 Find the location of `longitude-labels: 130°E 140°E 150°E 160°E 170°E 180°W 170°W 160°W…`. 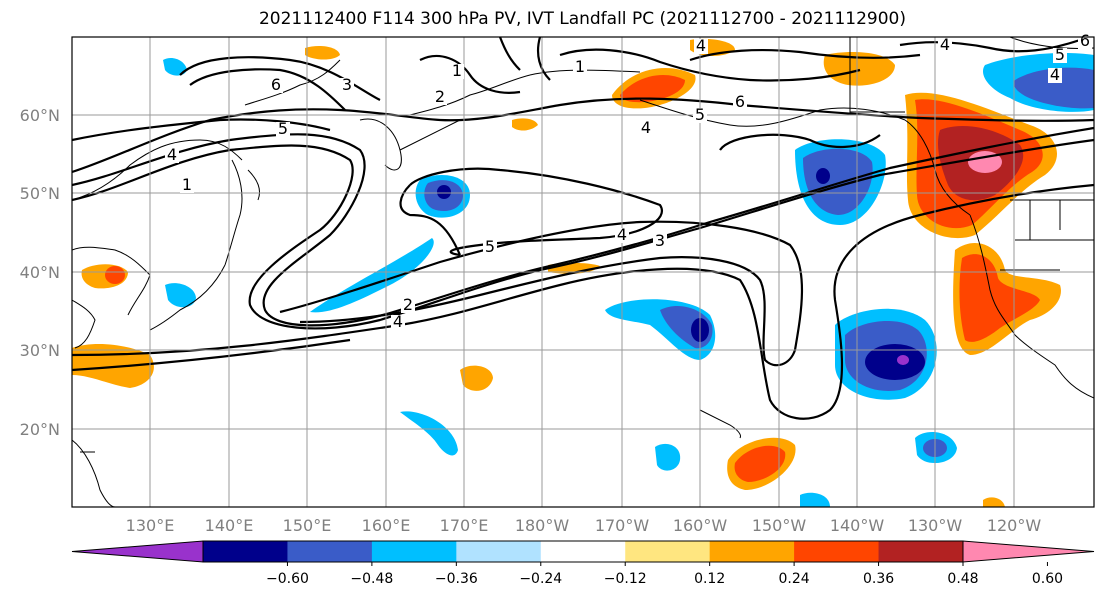

longitude-labels: 130°E 140°E 150°E 160°E 170°E 180°W 170°W 160°W… is located at coordinates (584, 525).